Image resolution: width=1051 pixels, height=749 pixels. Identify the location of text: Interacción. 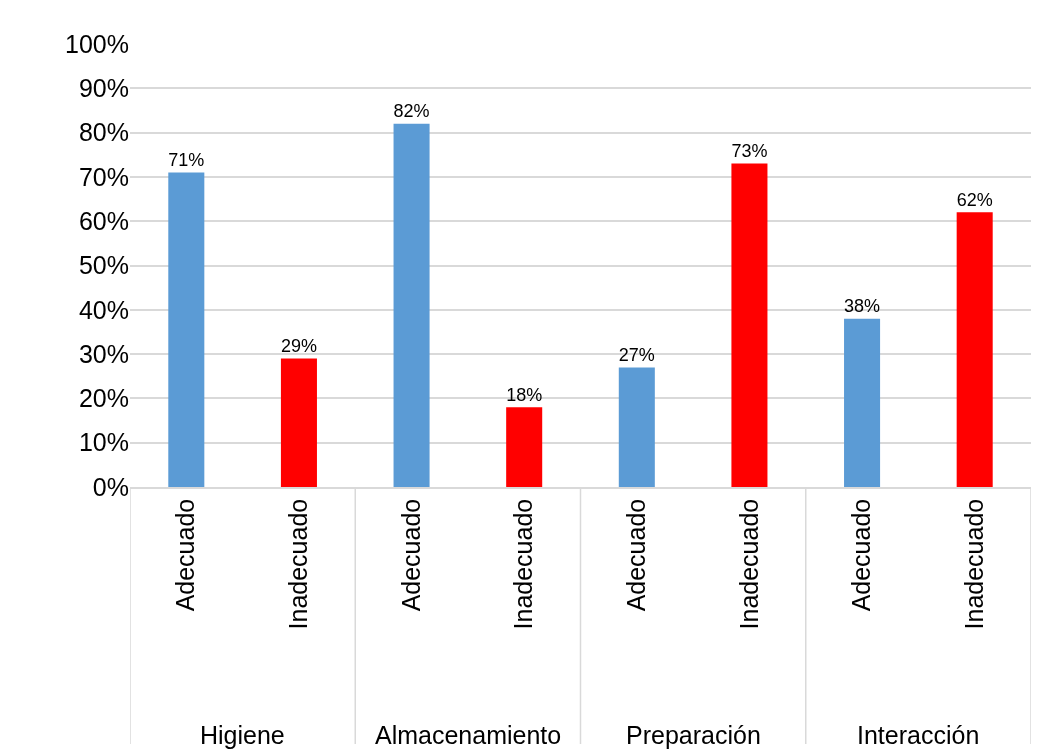
(918, 735).